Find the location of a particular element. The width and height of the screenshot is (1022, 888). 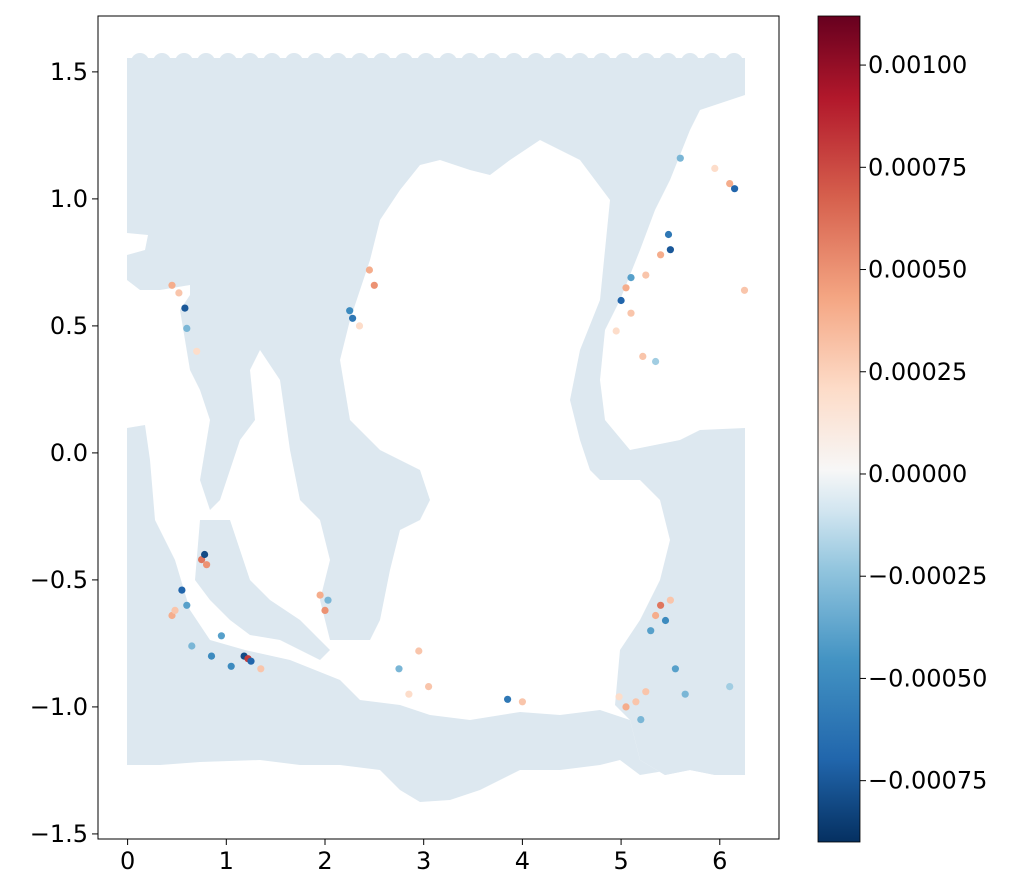

colorbar is located at coordinates (839, 429).